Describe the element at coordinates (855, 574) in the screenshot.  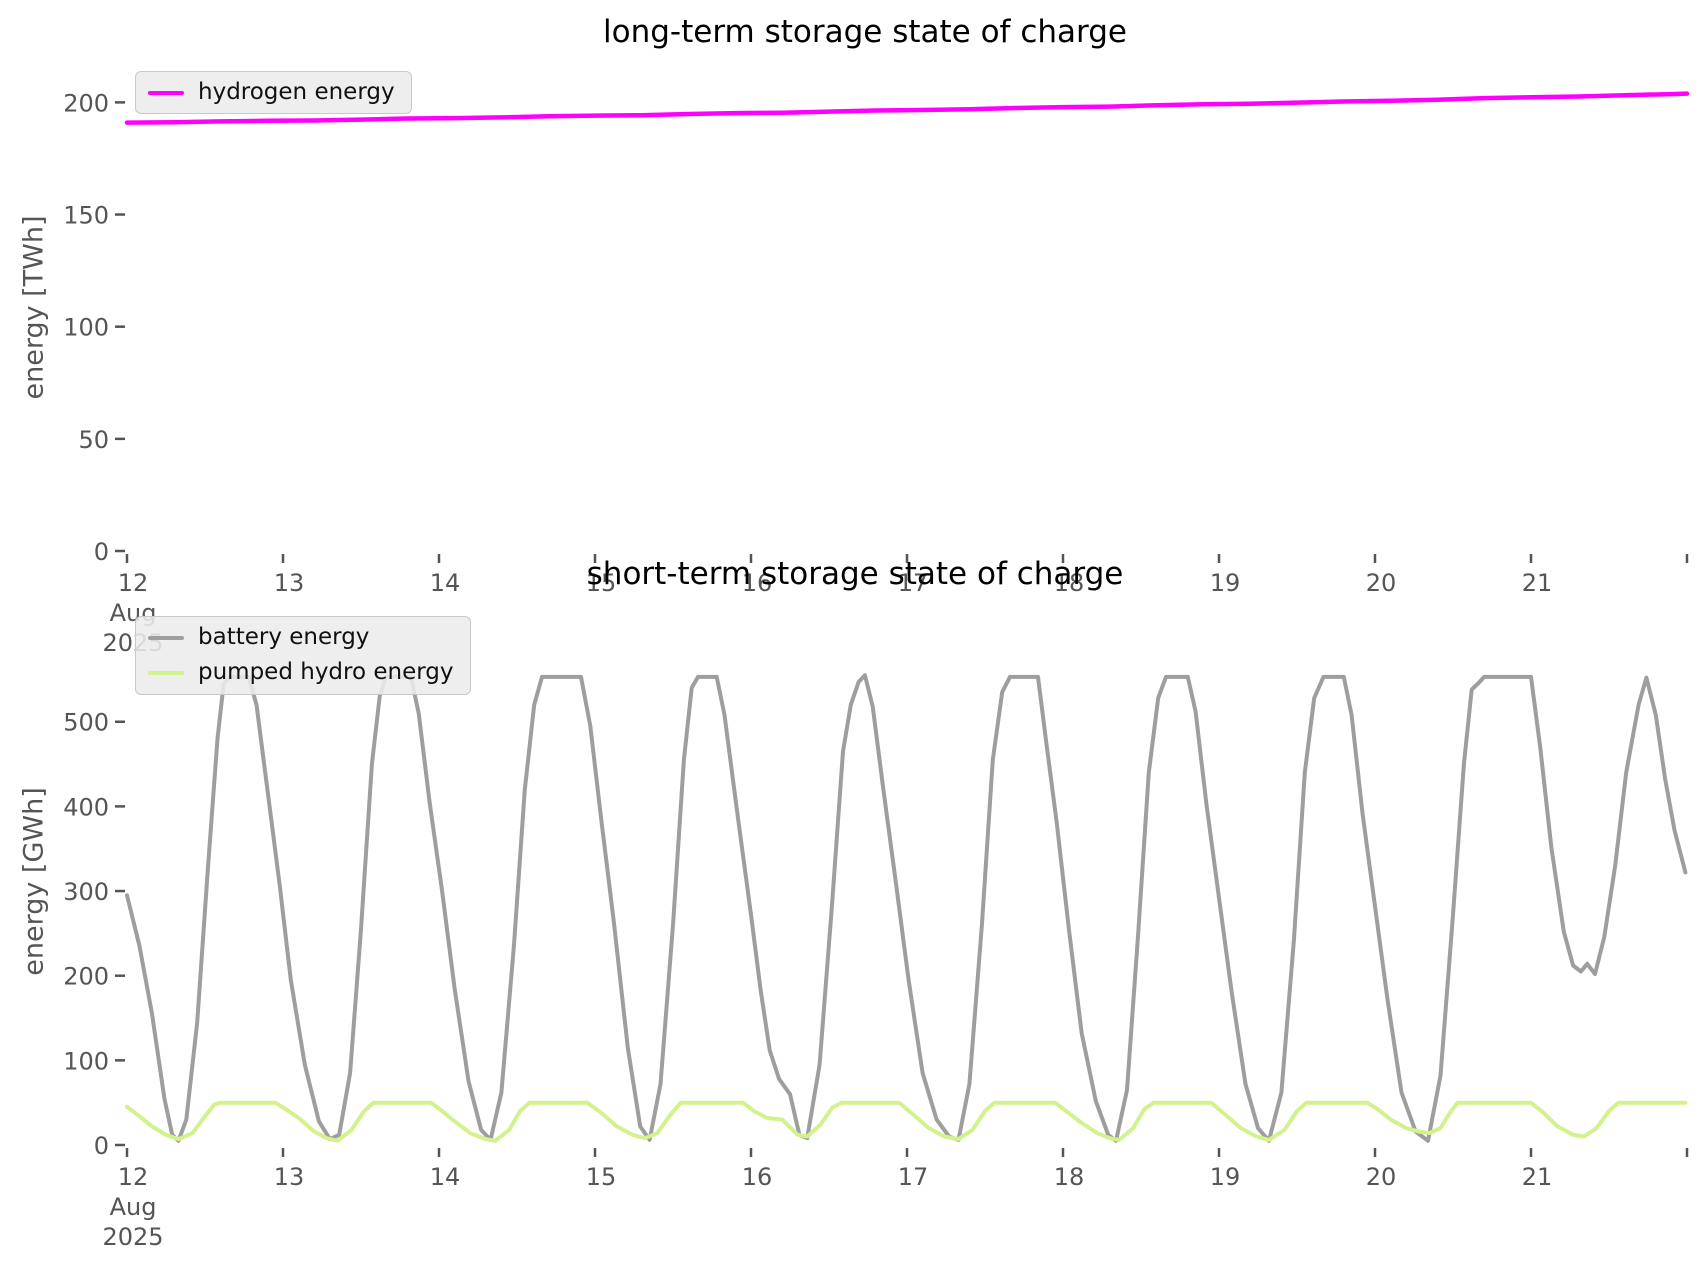
I see `chart-2-title: short-term storage state of charge` at that location.